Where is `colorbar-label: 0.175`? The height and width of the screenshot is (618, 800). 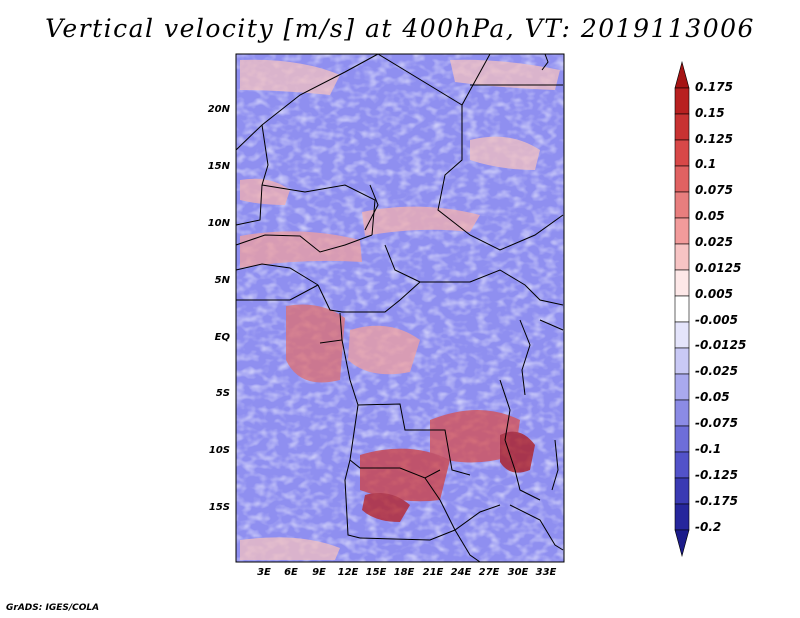 colorbar-label: 0.175 is located at coordinates (714, 87).